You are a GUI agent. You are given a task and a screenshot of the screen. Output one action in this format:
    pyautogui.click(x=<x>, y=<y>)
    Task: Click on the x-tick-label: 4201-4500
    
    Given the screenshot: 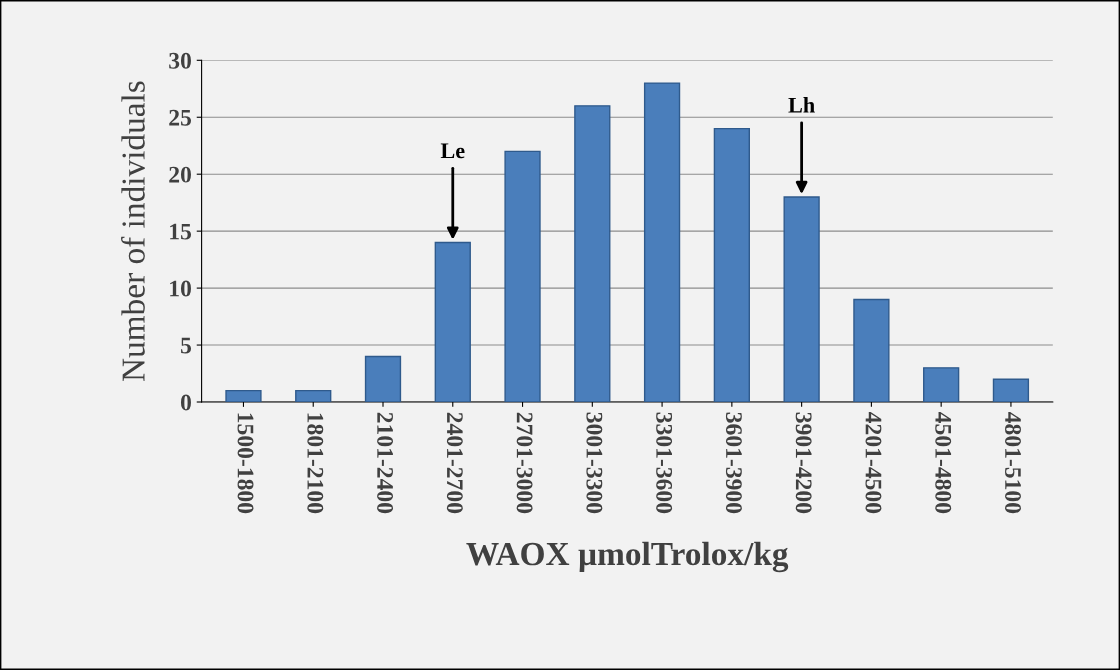 What is the action you would take?
    pyautogui.click(x=873, y=463)
    